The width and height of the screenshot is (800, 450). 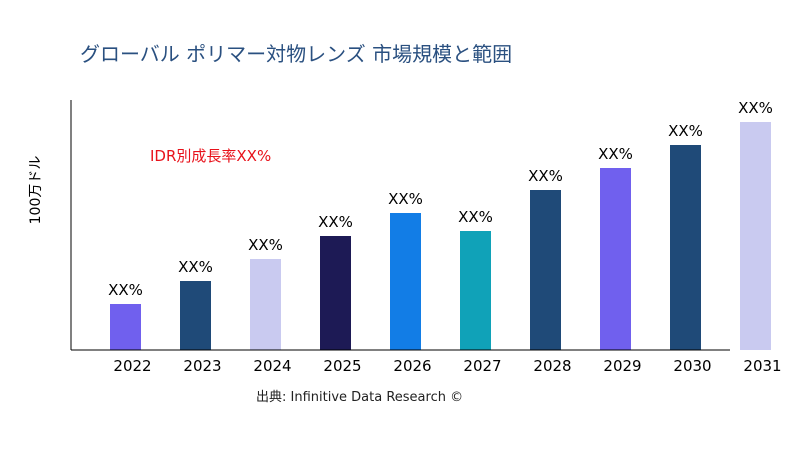 I want to click on x-tick-label-2022: 2022, so click(x=132, y=366).